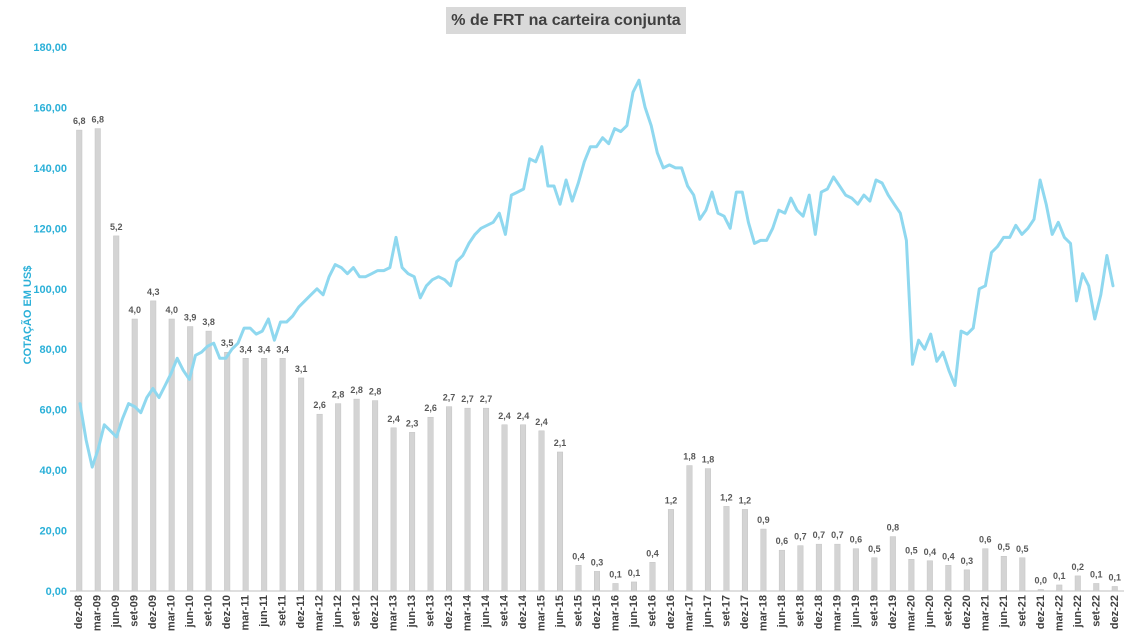 The image size is (1136, 642). What do you see at coordinates (893, 612) in the screenshot?
I see `x-tick-label: dez-19` at bounding box center [893, 612].